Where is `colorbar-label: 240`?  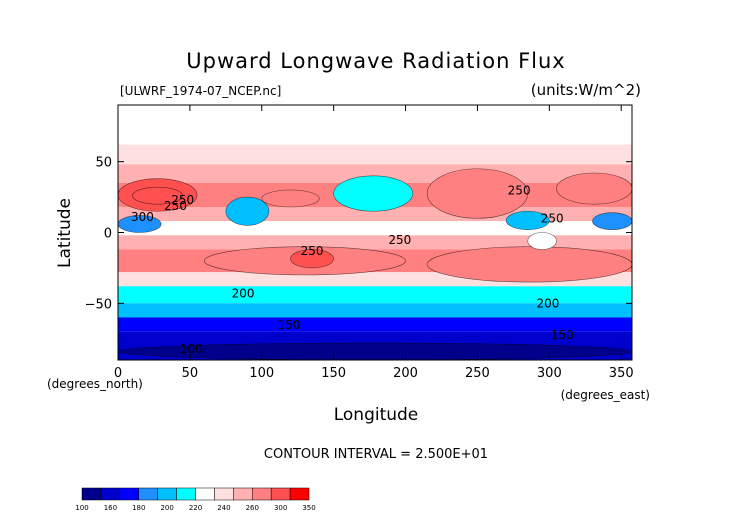 colorbar-label: 240 is located at coordinates (223, 508).